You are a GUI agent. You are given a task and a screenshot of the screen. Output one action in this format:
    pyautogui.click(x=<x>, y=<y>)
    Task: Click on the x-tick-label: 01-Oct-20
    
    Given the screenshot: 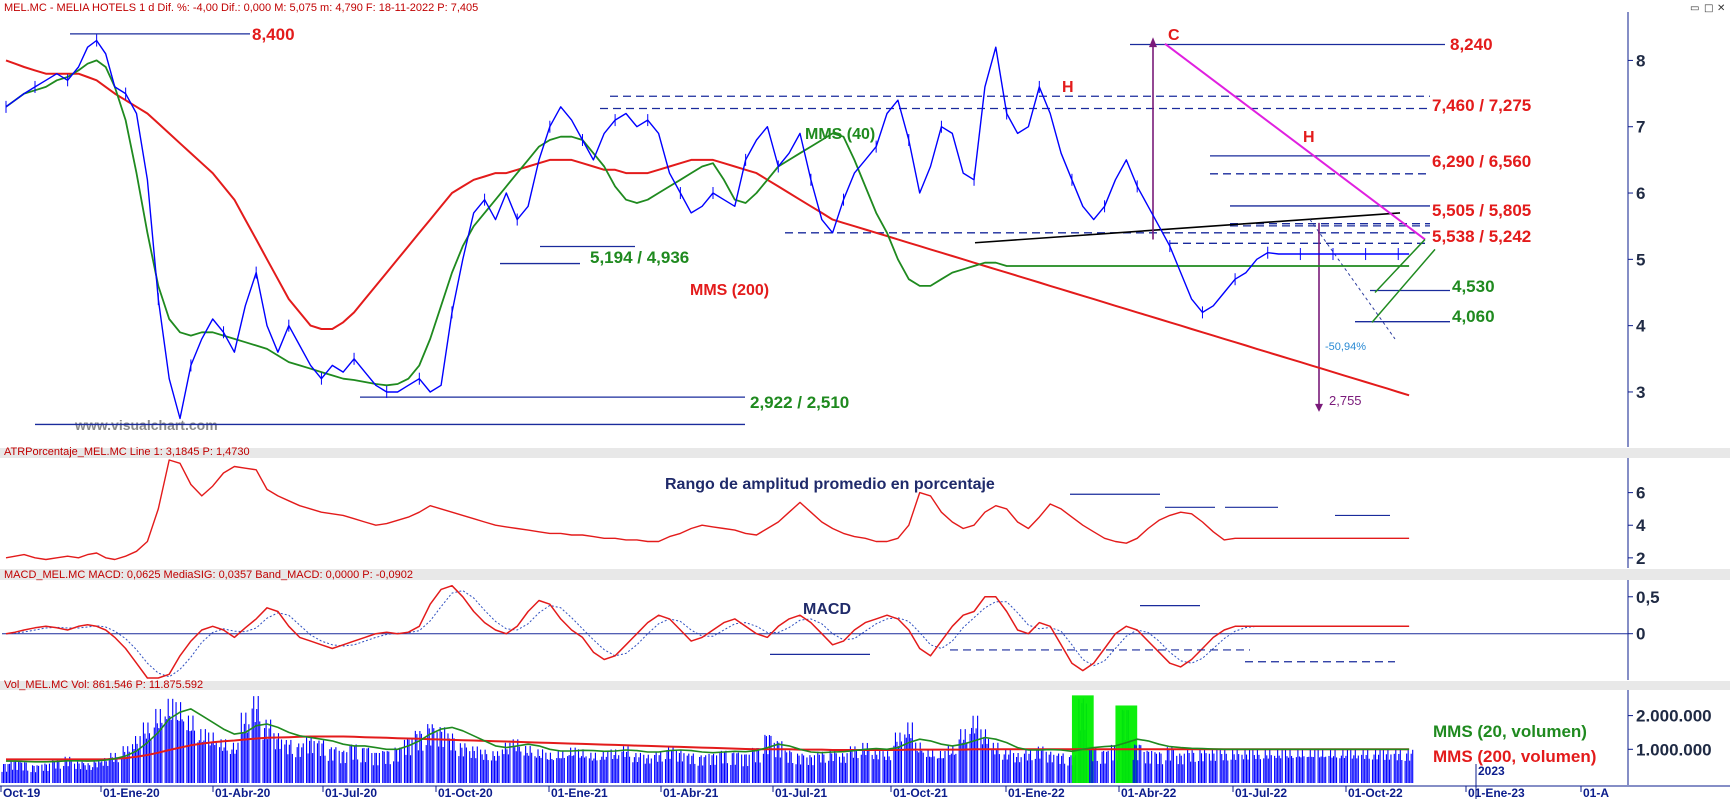 What is the action you would take?
    pyautogui.click(x=465, y=792)
    